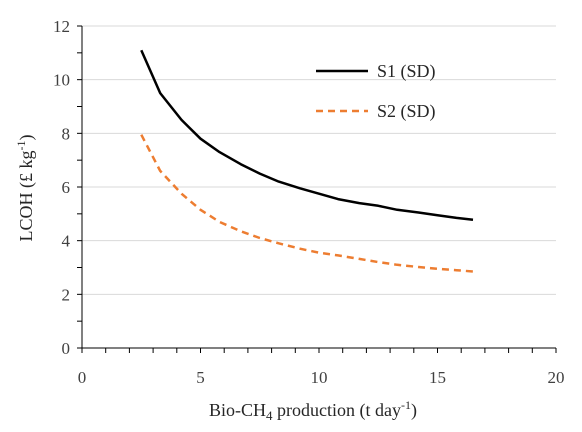  What do you see at coordinates (376, 91) in the screenshot?
I see `legend: S1 (SD) S2 (SD)` at bounding box center [376, 91].